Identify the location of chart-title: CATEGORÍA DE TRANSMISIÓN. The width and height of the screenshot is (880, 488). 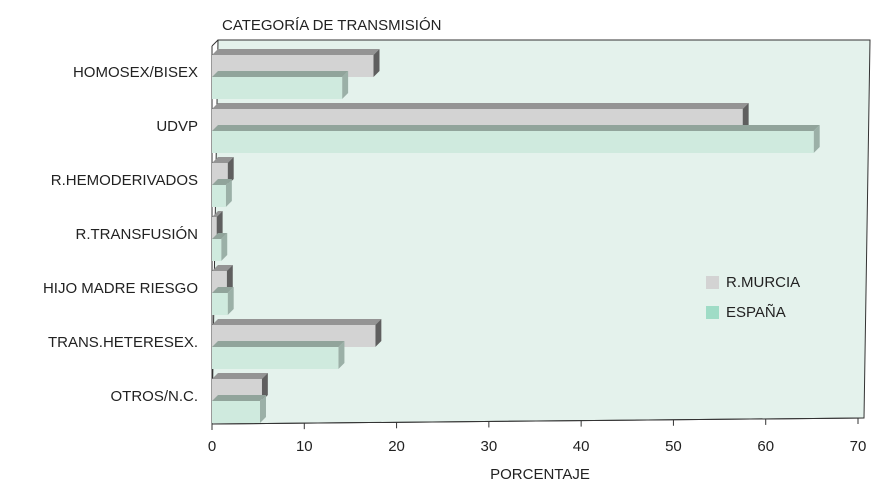
(331, 25).